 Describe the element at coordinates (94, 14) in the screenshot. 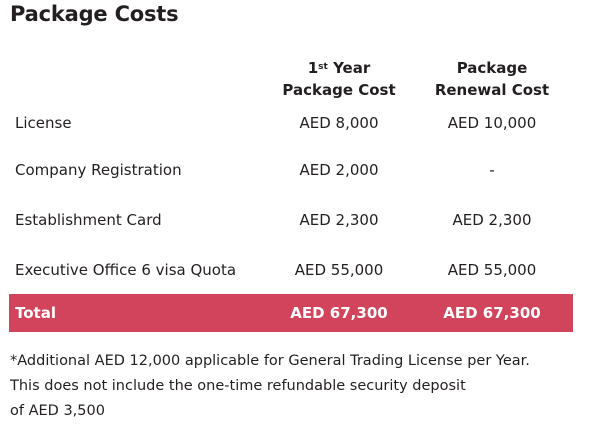

I see `page-title: Package Costs` at that location.